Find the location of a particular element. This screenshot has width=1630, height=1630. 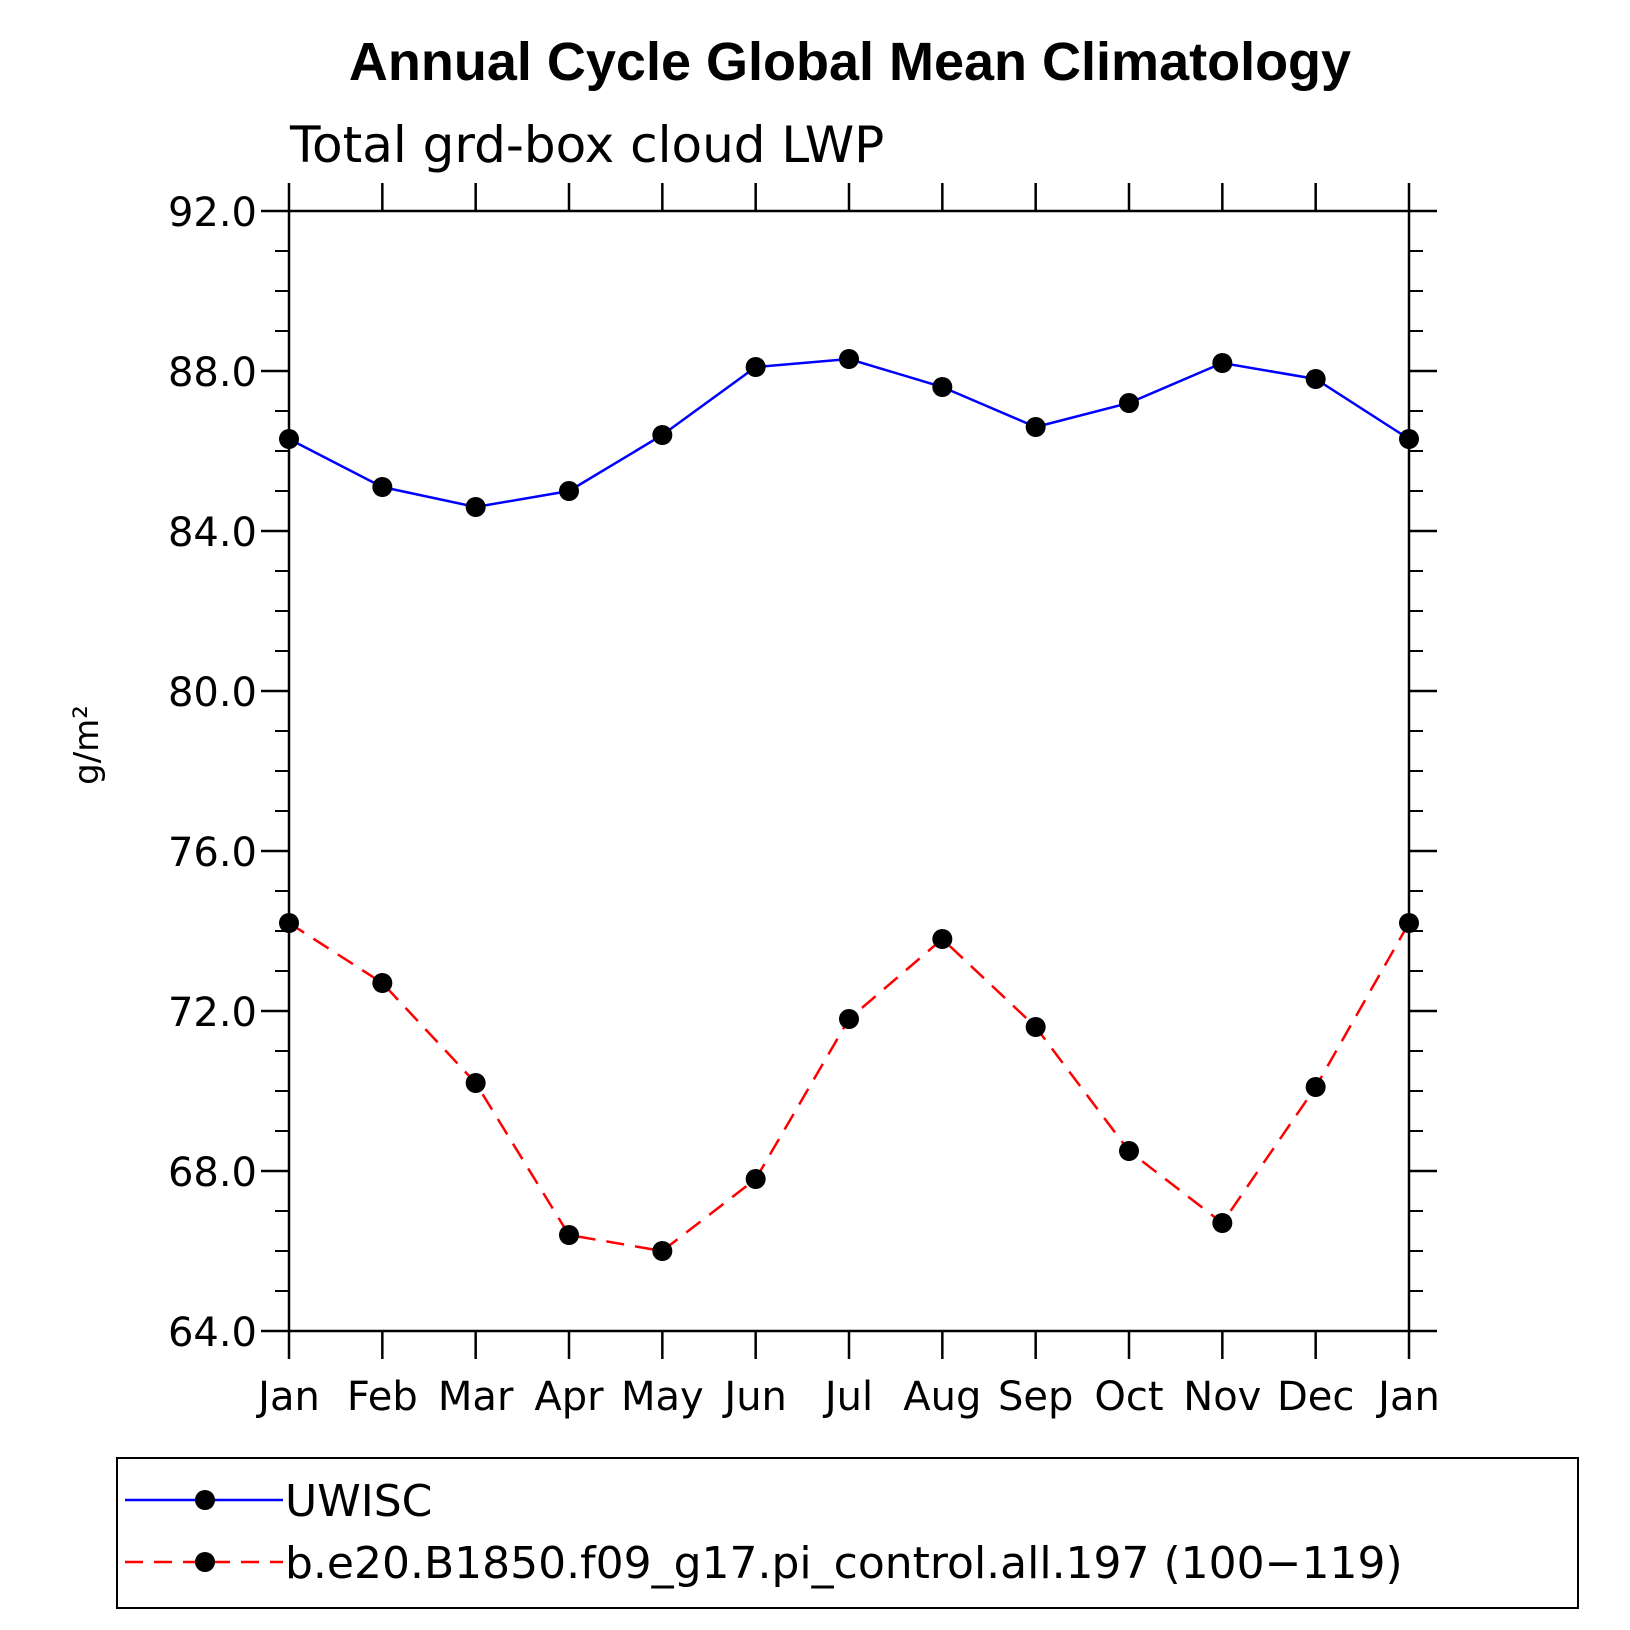

x-tick-label: May is located at coordinates (662, 1397).